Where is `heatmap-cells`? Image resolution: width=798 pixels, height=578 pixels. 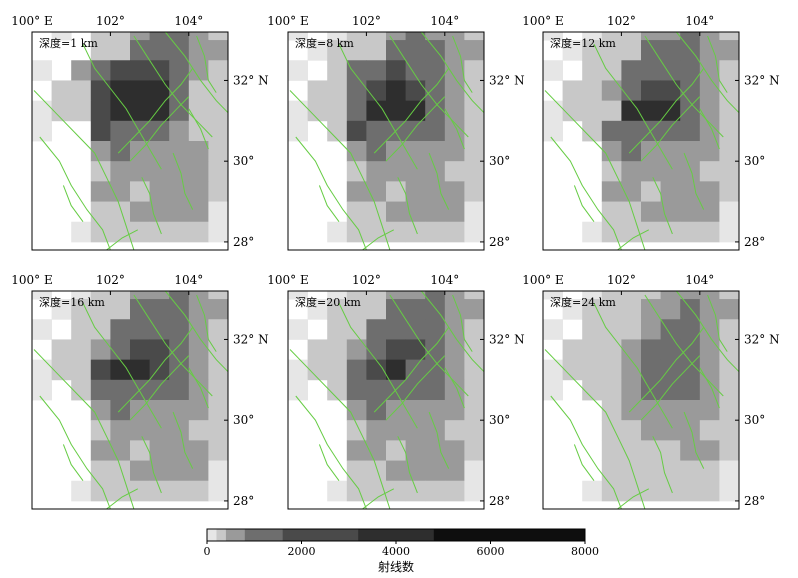 heatmap-cells is located at coordinates (150, 390).